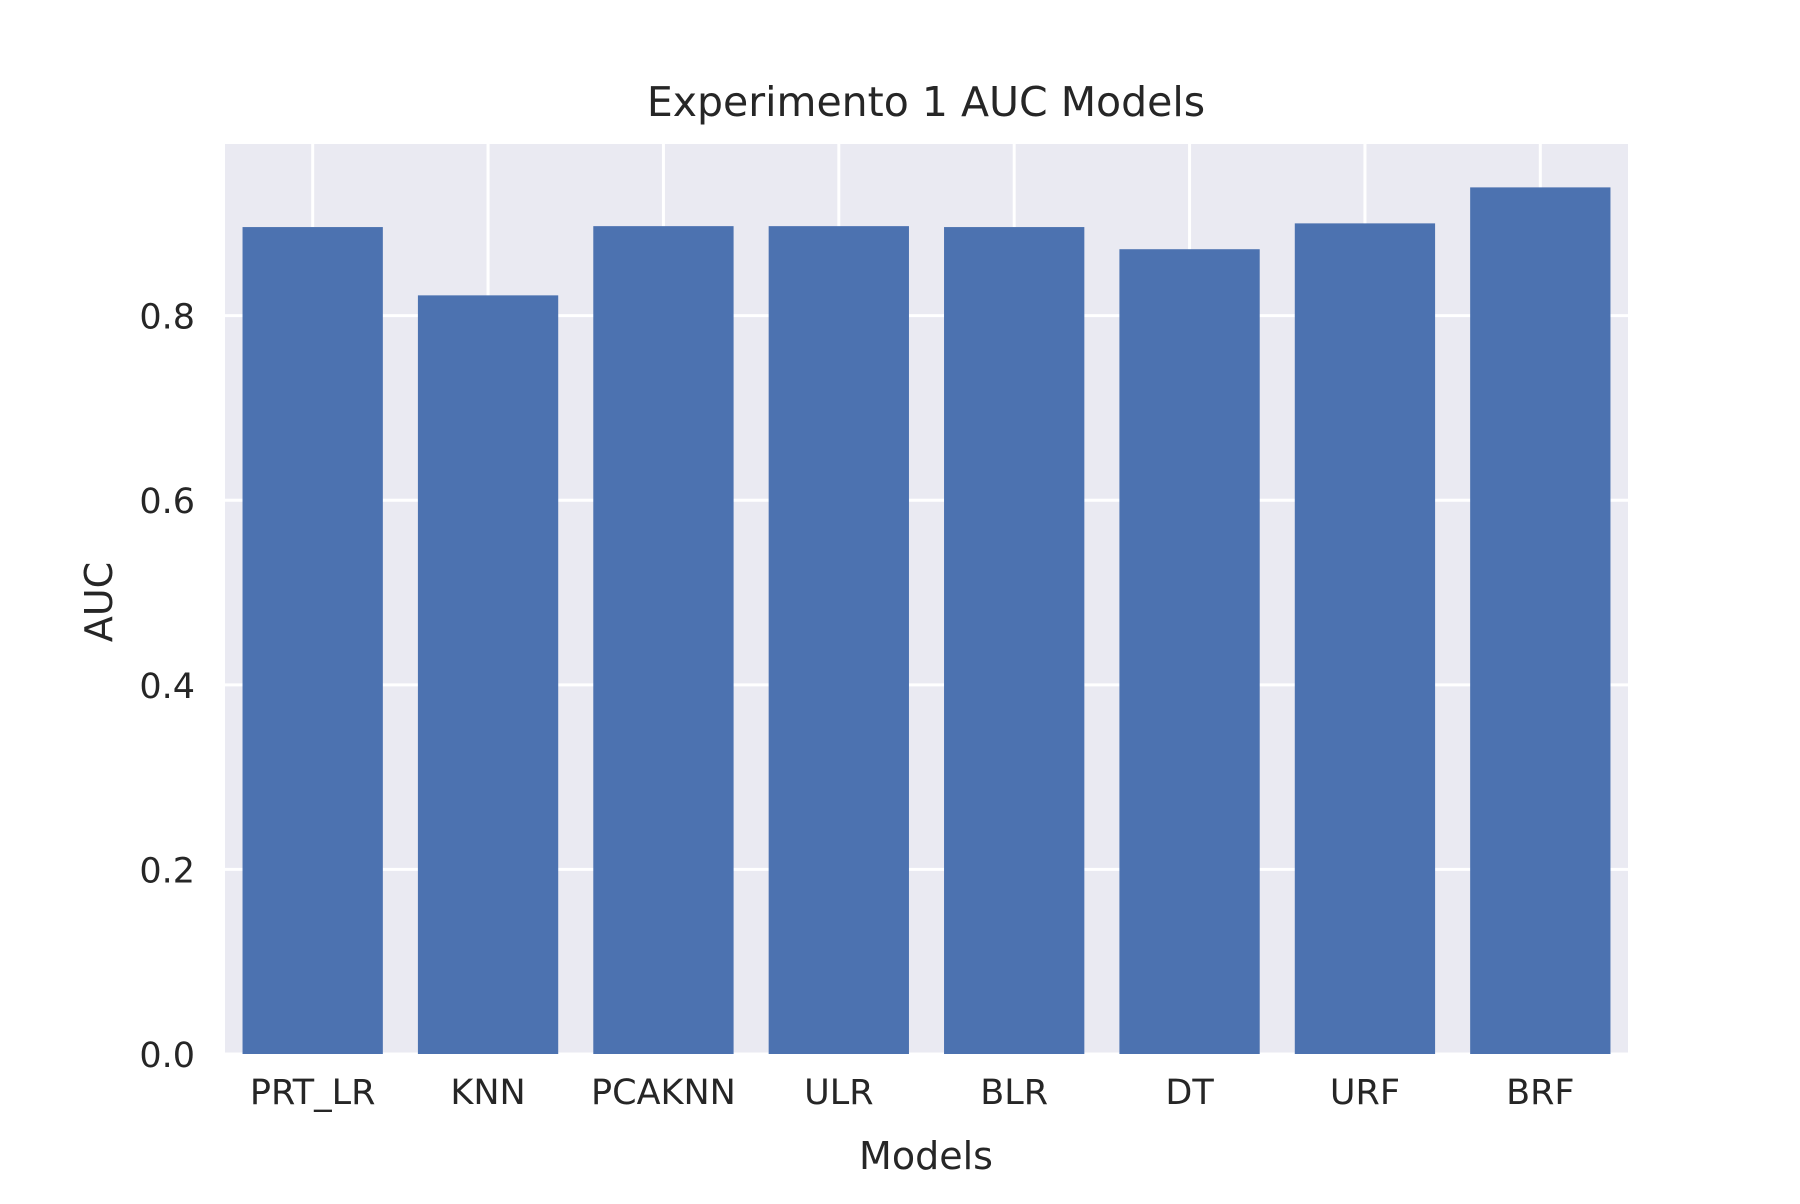 This screenshot has height=1204, width=1800. I want to click on bar-knn, so click(488, 675).